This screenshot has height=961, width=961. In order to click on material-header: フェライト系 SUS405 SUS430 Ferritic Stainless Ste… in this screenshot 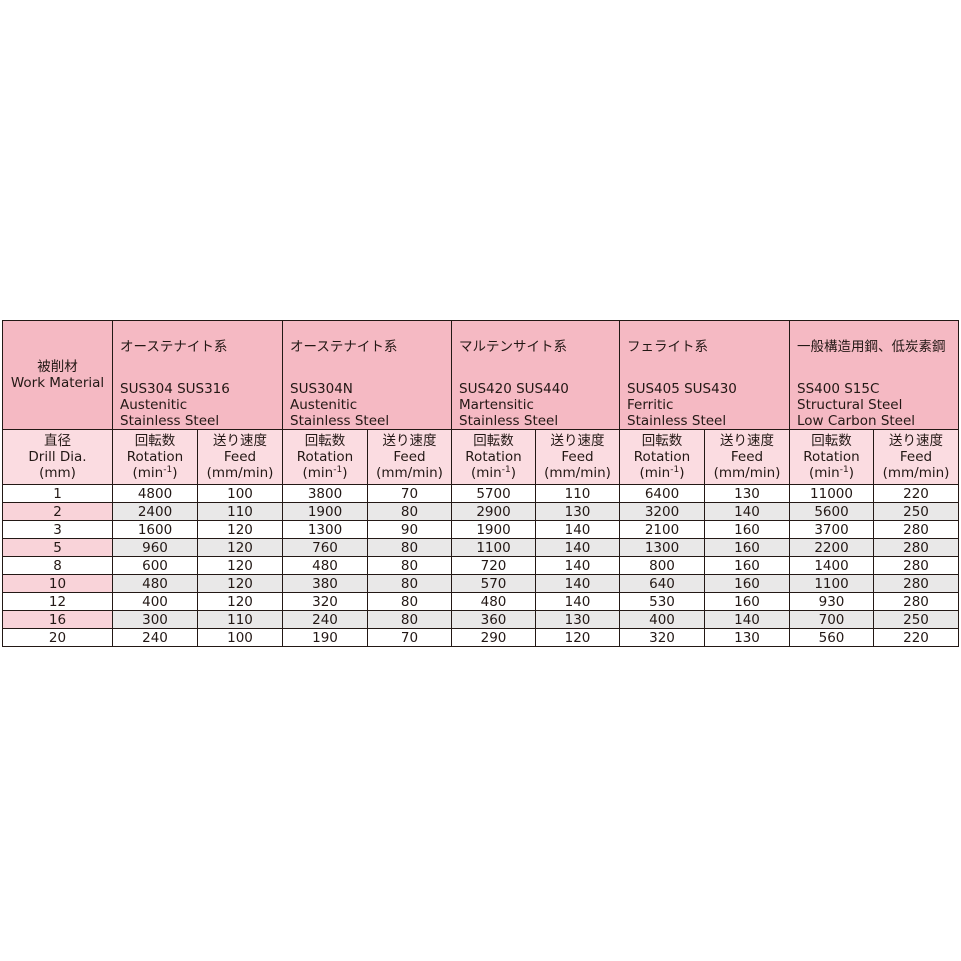, I will do `click(705, 375)`.